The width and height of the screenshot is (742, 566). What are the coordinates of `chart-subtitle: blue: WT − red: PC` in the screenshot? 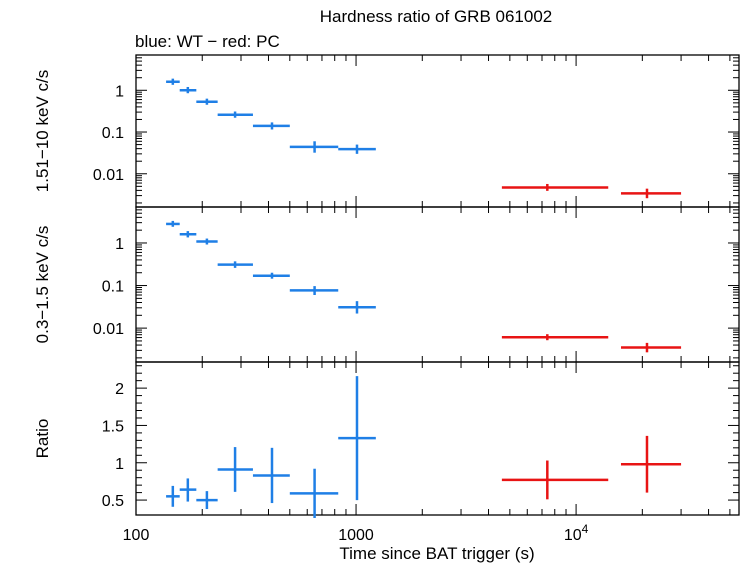 It's located at (207, 41).